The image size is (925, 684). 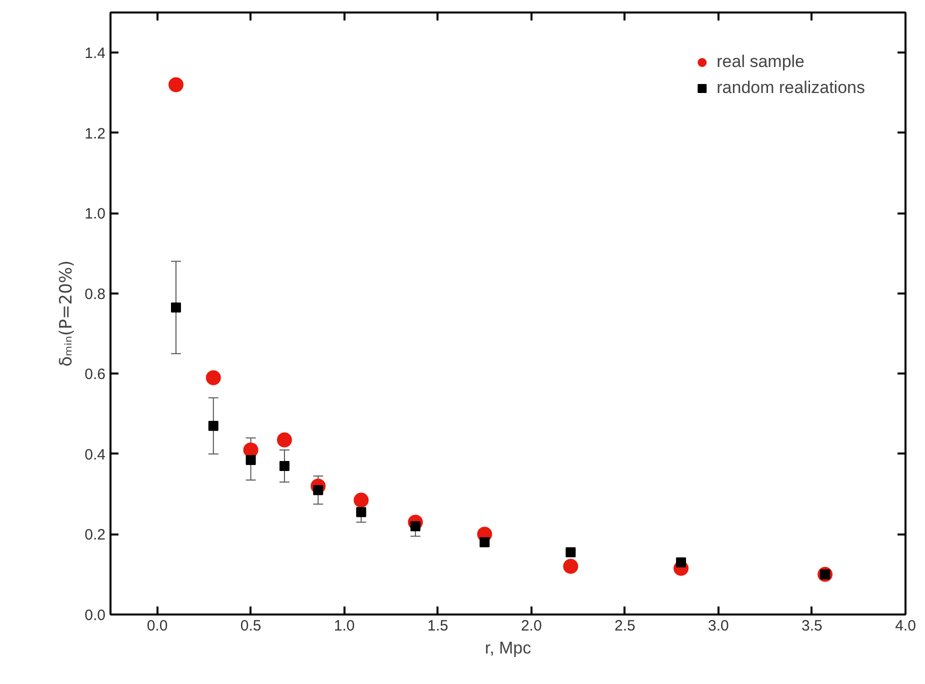 I want to click on y-tick-label: 0.4, so click(x=95, y=455).